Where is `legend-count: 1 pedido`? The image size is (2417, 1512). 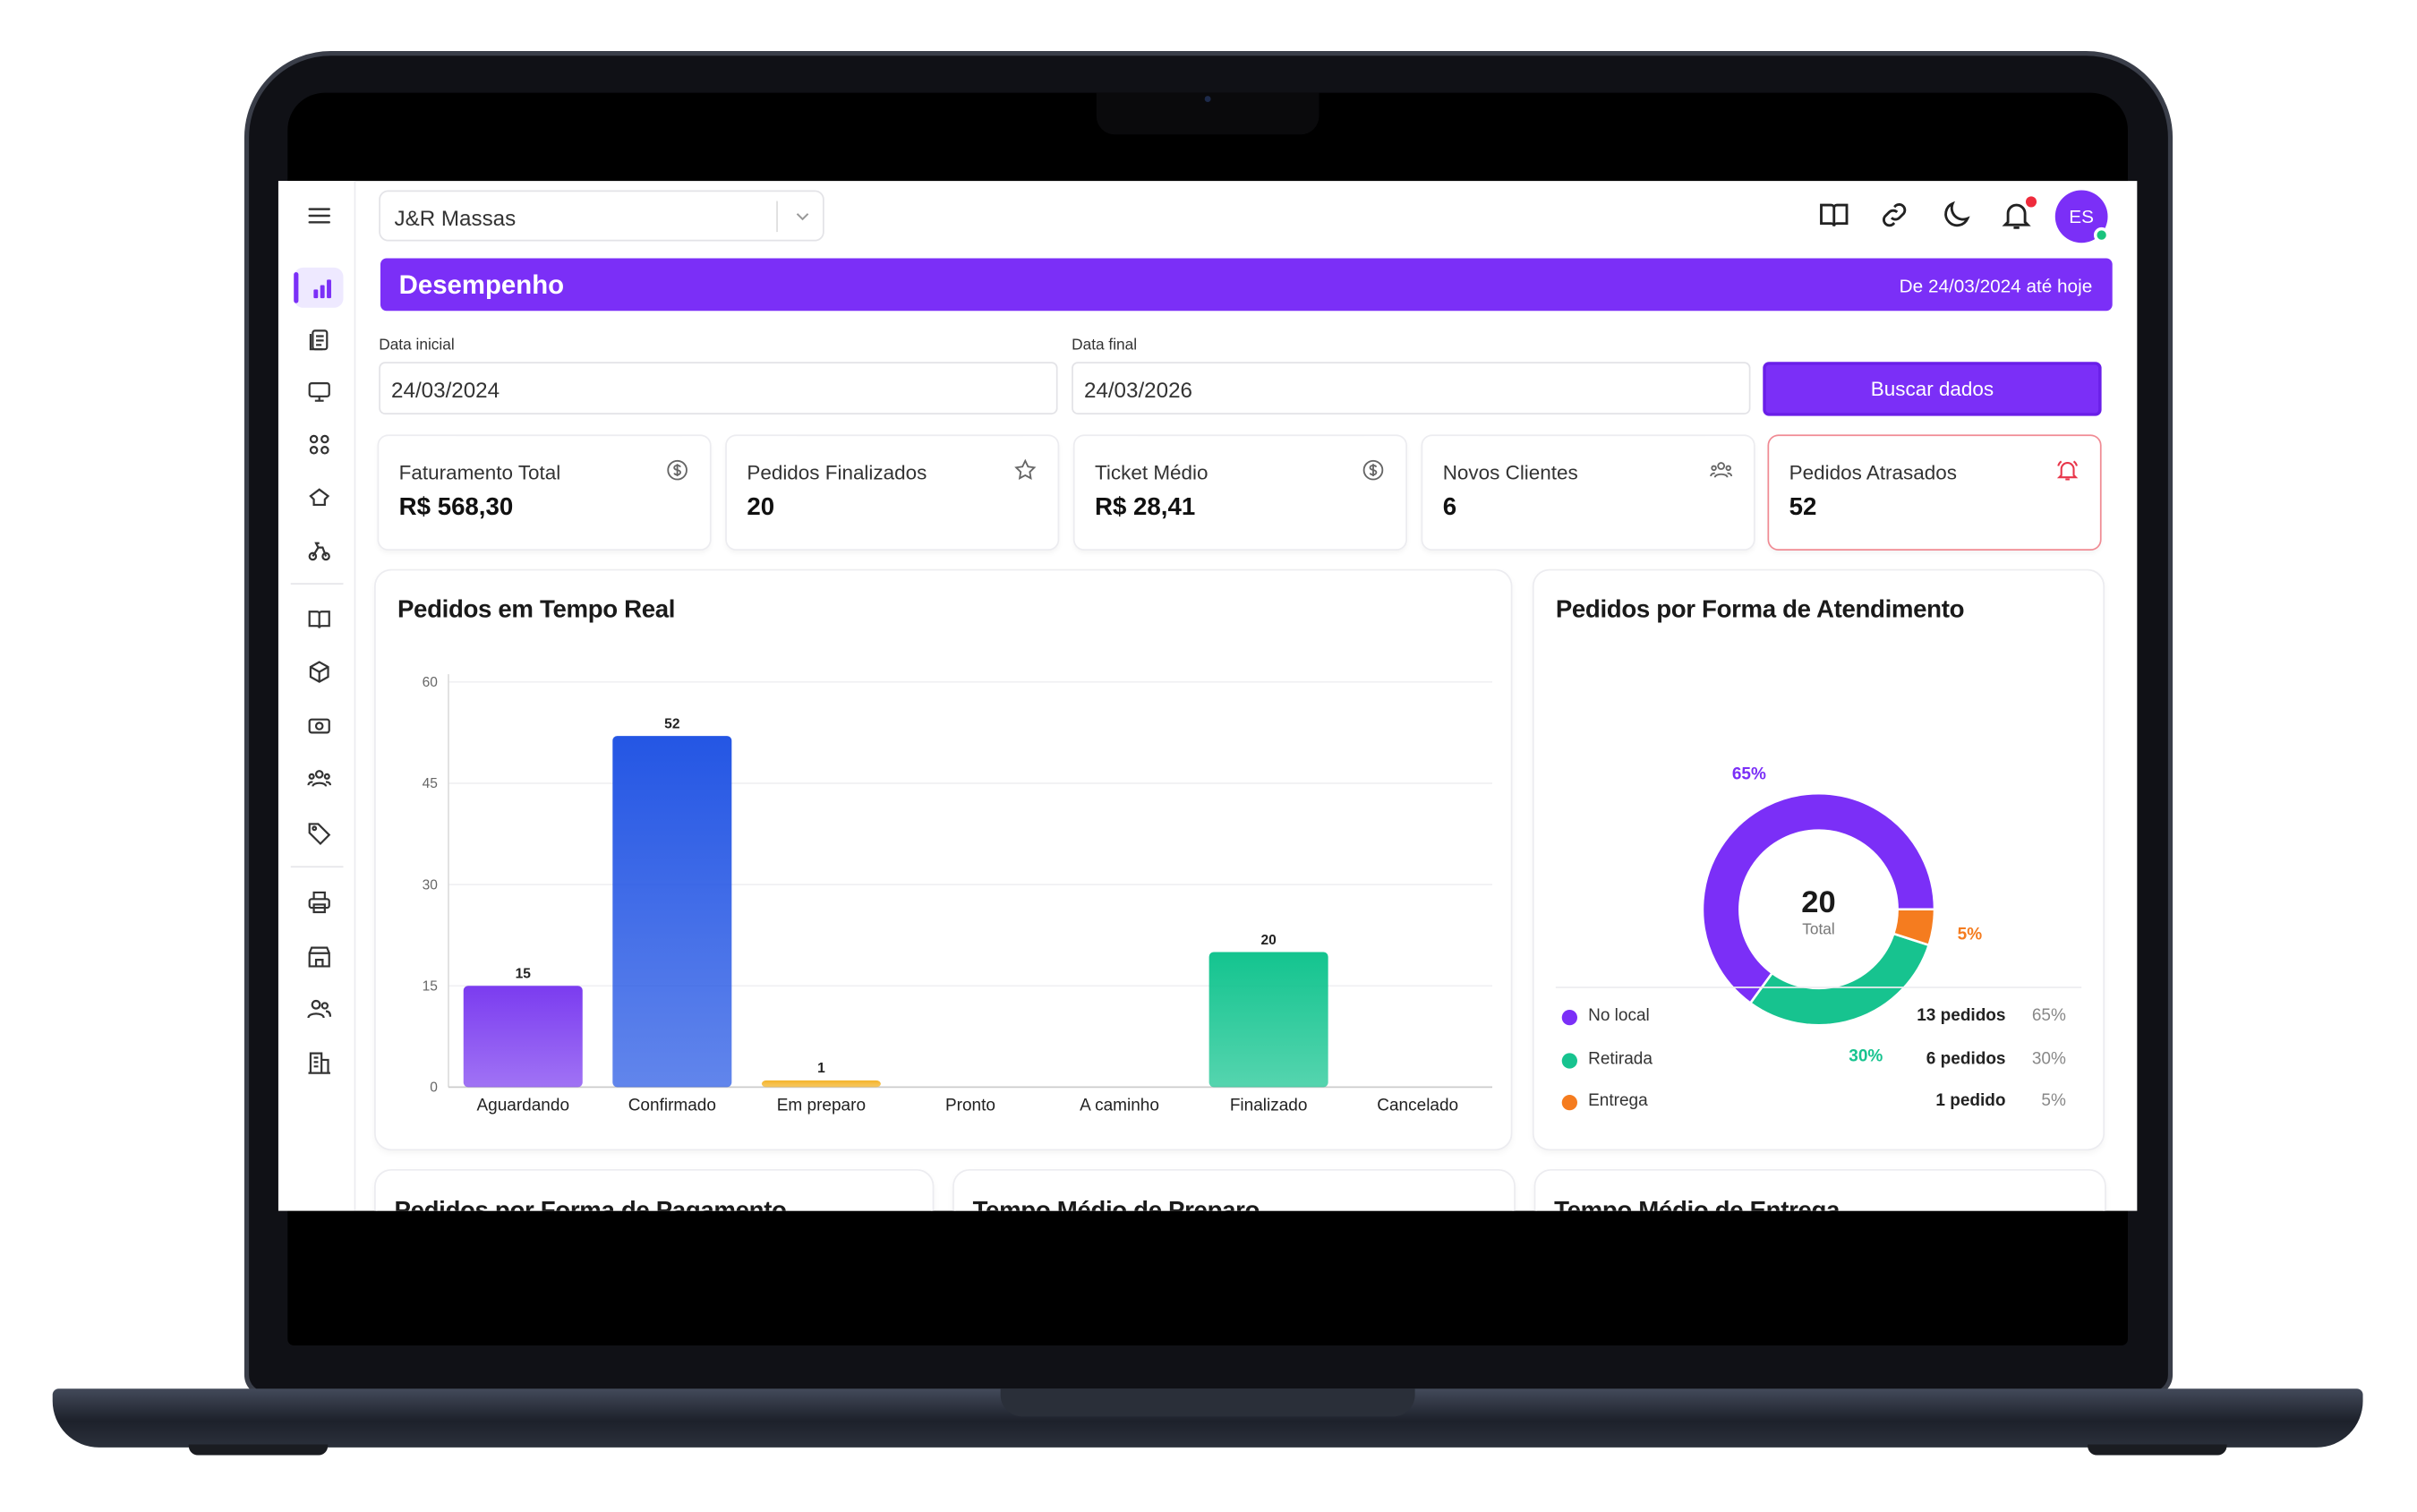
legend-count: 1 pedido is located at coordinates (1970, 1101).